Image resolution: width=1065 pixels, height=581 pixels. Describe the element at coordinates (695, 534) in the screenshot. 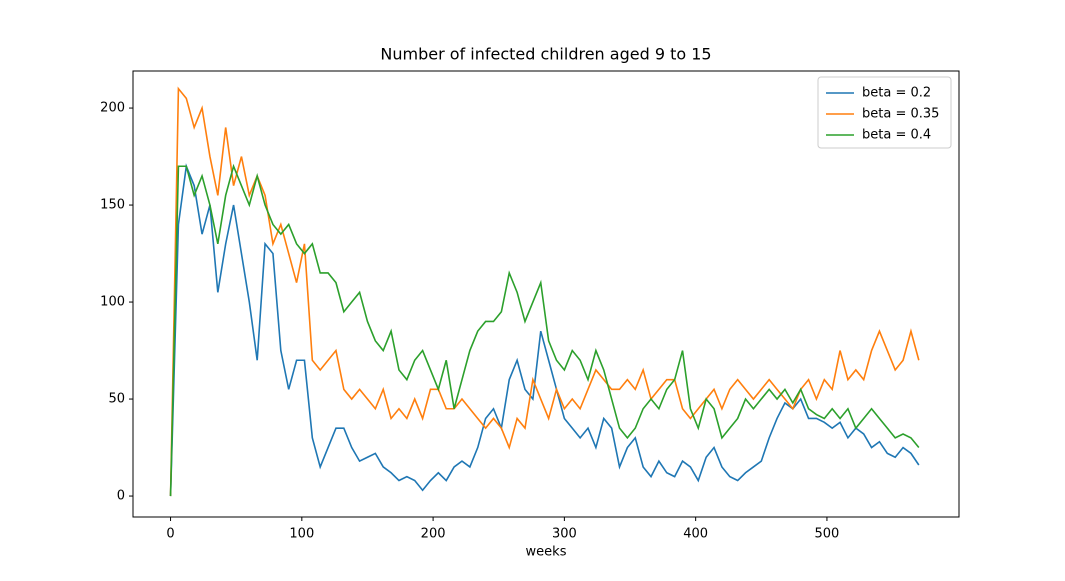

I see `x-tick-label: 400` at that location.